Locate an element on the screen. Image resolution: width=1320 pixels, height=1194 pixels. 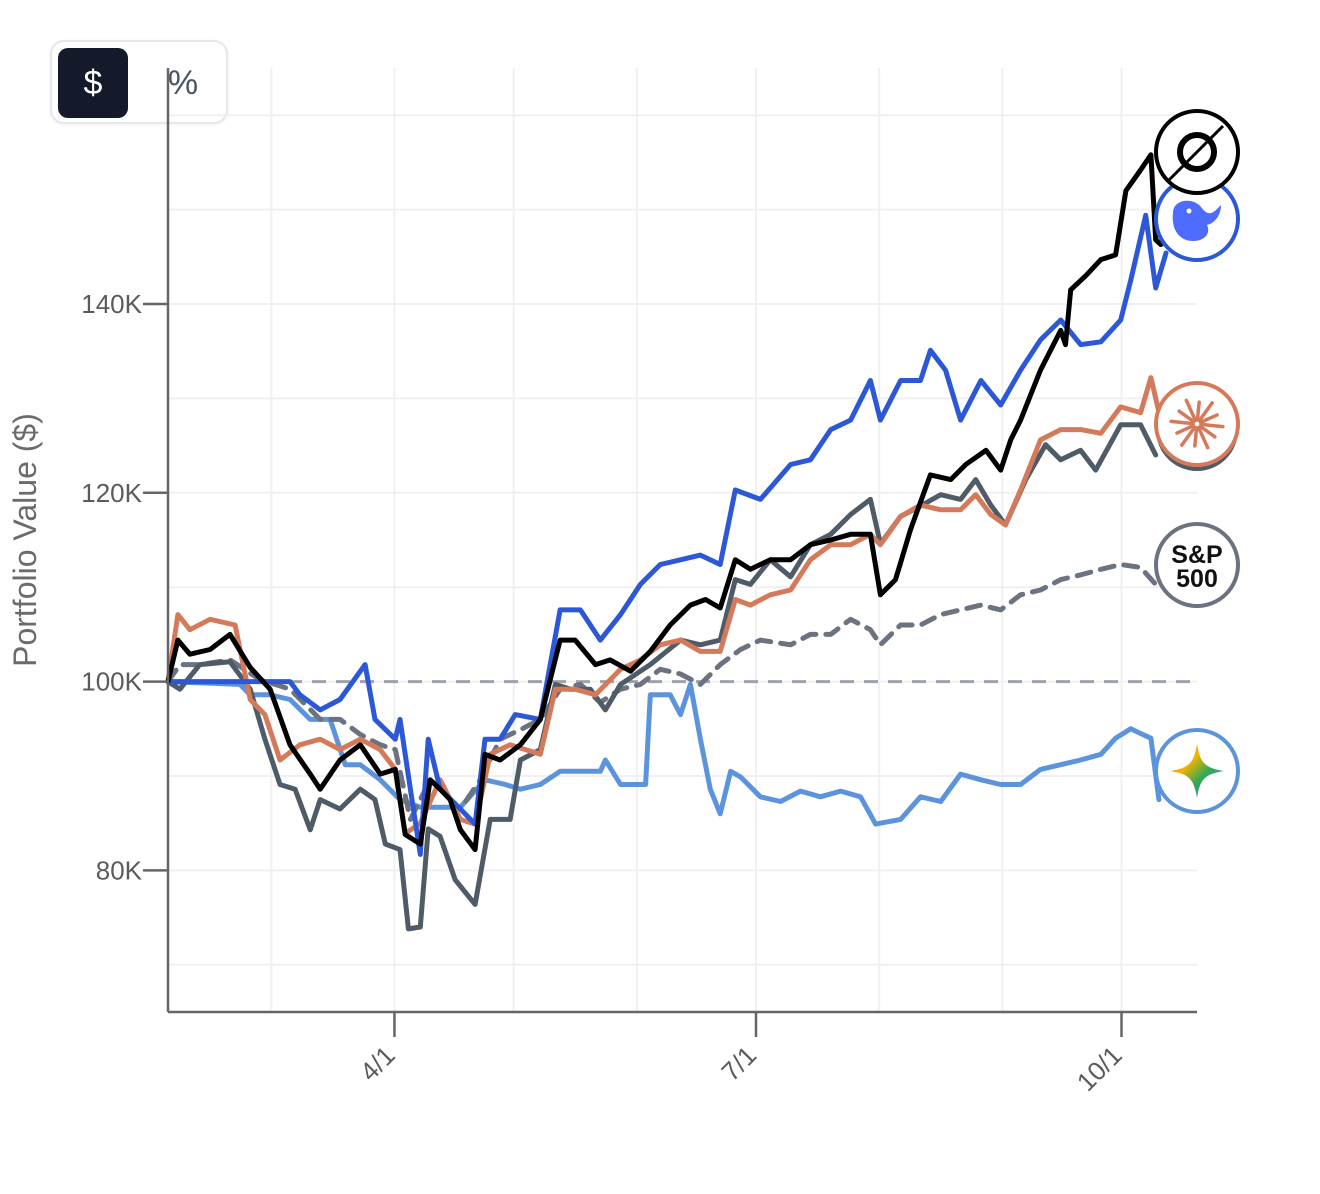
gemini-icon is located at coordinates (1197, 771).